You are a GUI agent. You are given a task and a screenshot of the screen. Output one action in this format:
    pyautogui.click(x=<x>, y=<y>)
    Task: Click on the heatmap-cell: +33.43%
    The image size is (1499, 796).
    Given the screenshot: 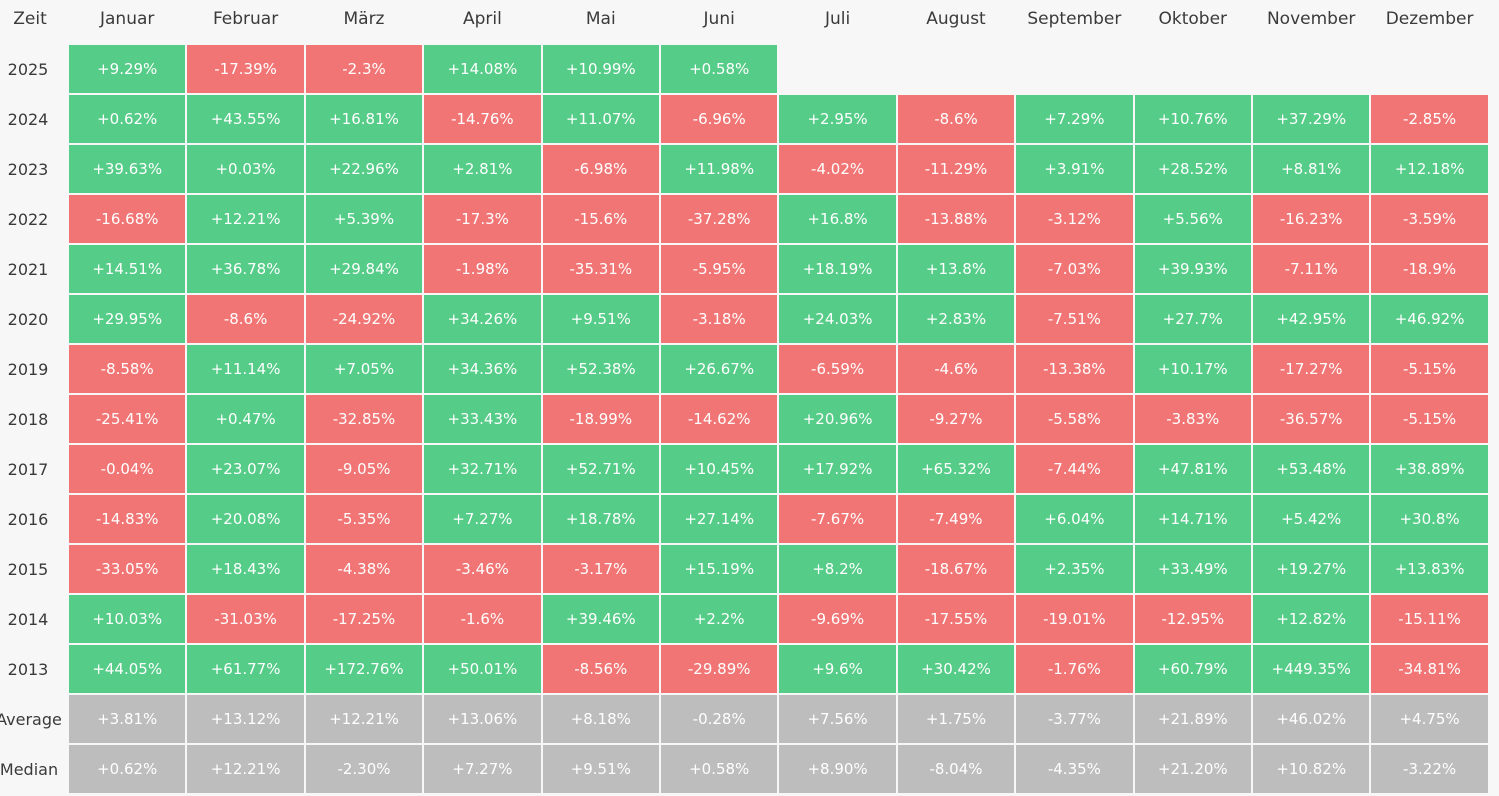 What is the action you would take?
    pyautogui.click(x=482, y=419)
    